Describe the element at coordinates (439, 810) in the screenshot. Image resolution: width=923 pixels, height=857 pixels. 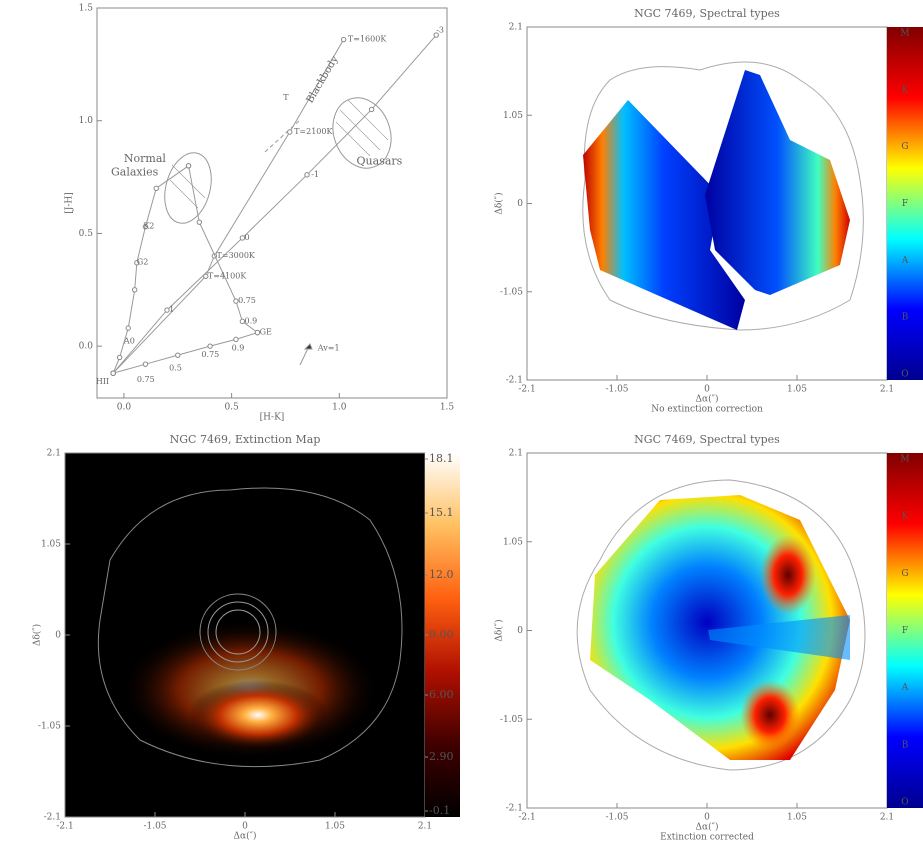
I see `colorbar-tick-label: -0.1` at that location.